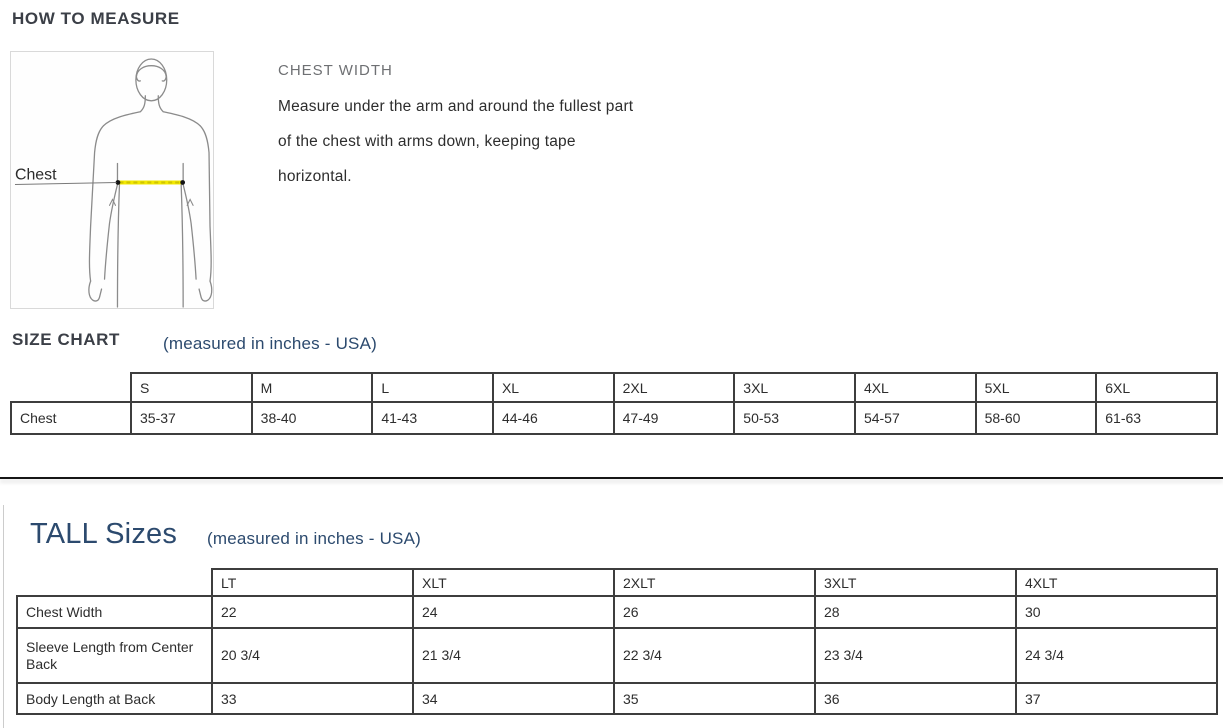  I want to click on chest-width-row: Chest Width 22 24 26 28 30, so click(617, 612).